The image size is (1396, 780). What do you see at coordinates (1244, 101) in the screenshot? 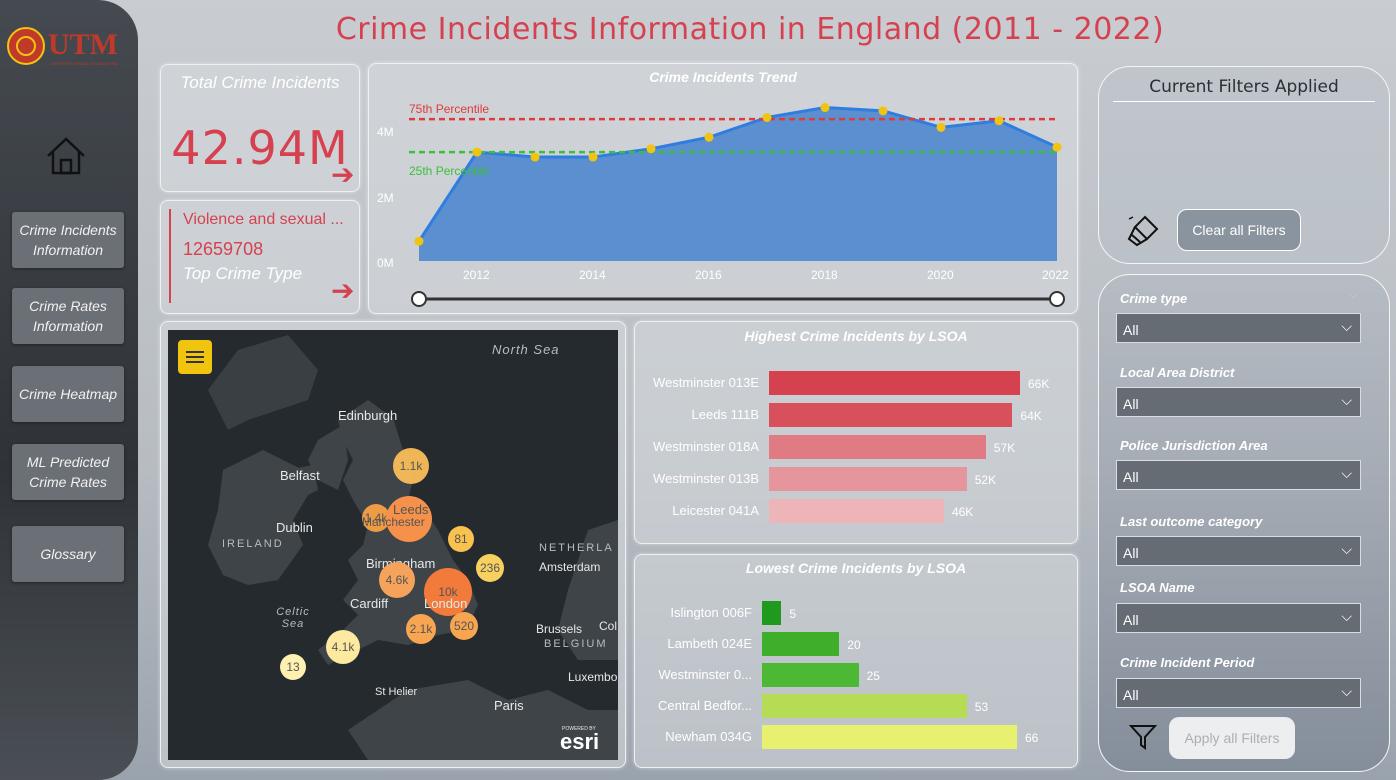
I see `divider` at bounding box center [1244, 101].